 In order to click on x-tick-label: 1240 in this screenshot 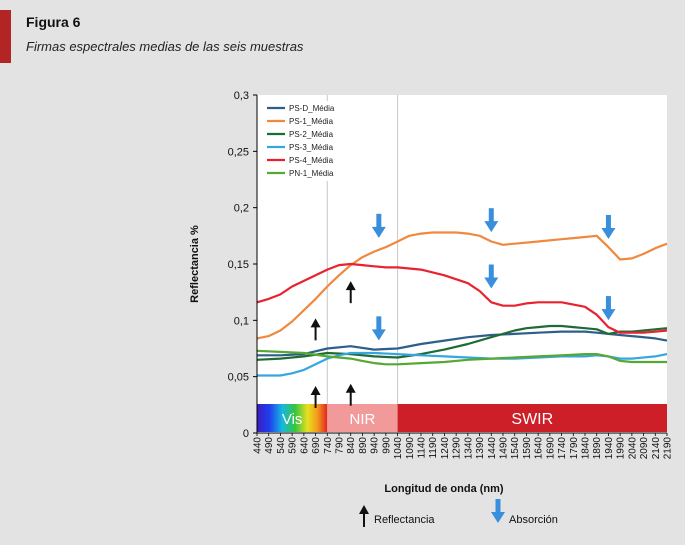, I will do `click(445, 448)`.